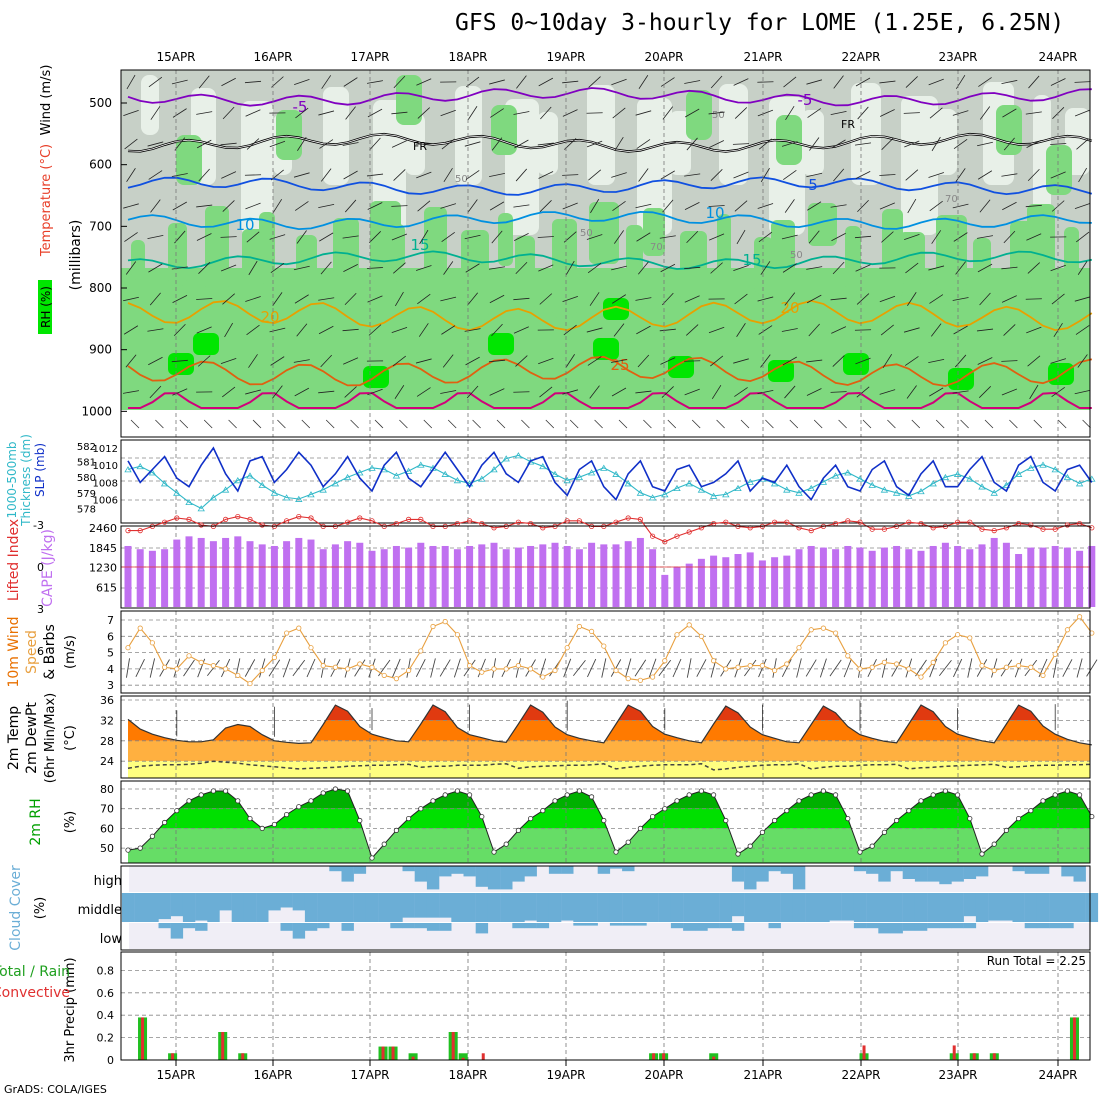 Image resolution: width=1100 pixels, height=1100 pixels. Describe the element at coordinates (483, 1056) in the screenshot. I see `precip-convective-bar` at that location.